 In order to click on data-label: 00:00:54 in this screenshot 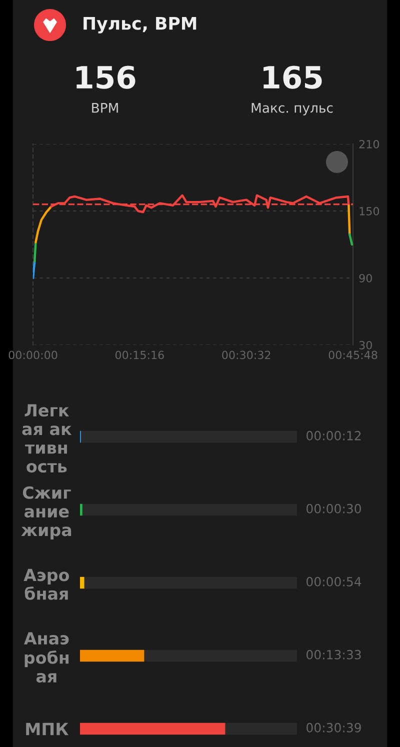, I will do `click(334, 581)`.